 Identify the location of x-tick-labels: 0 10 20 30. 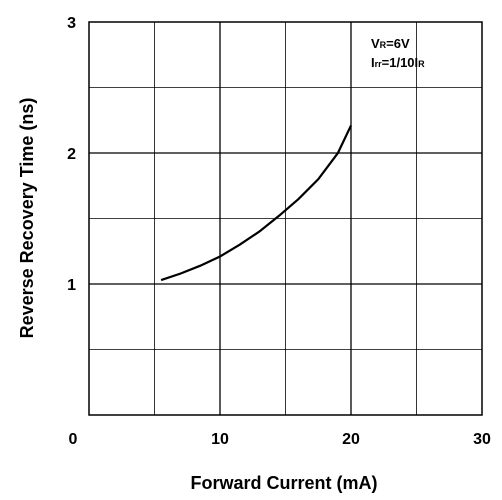
(280, 439).